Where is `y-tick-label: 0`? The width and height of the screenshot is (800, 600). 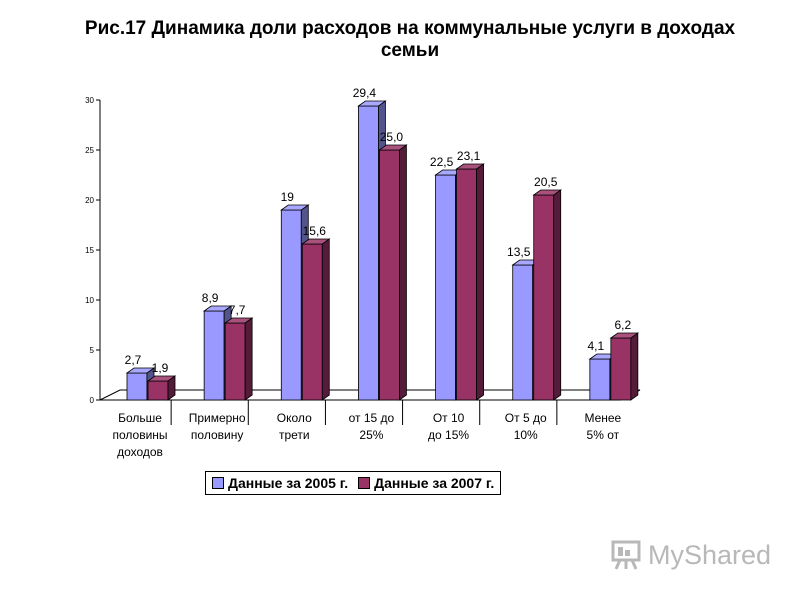 y-tick-label: 0 is located at coordinates (92, 400).